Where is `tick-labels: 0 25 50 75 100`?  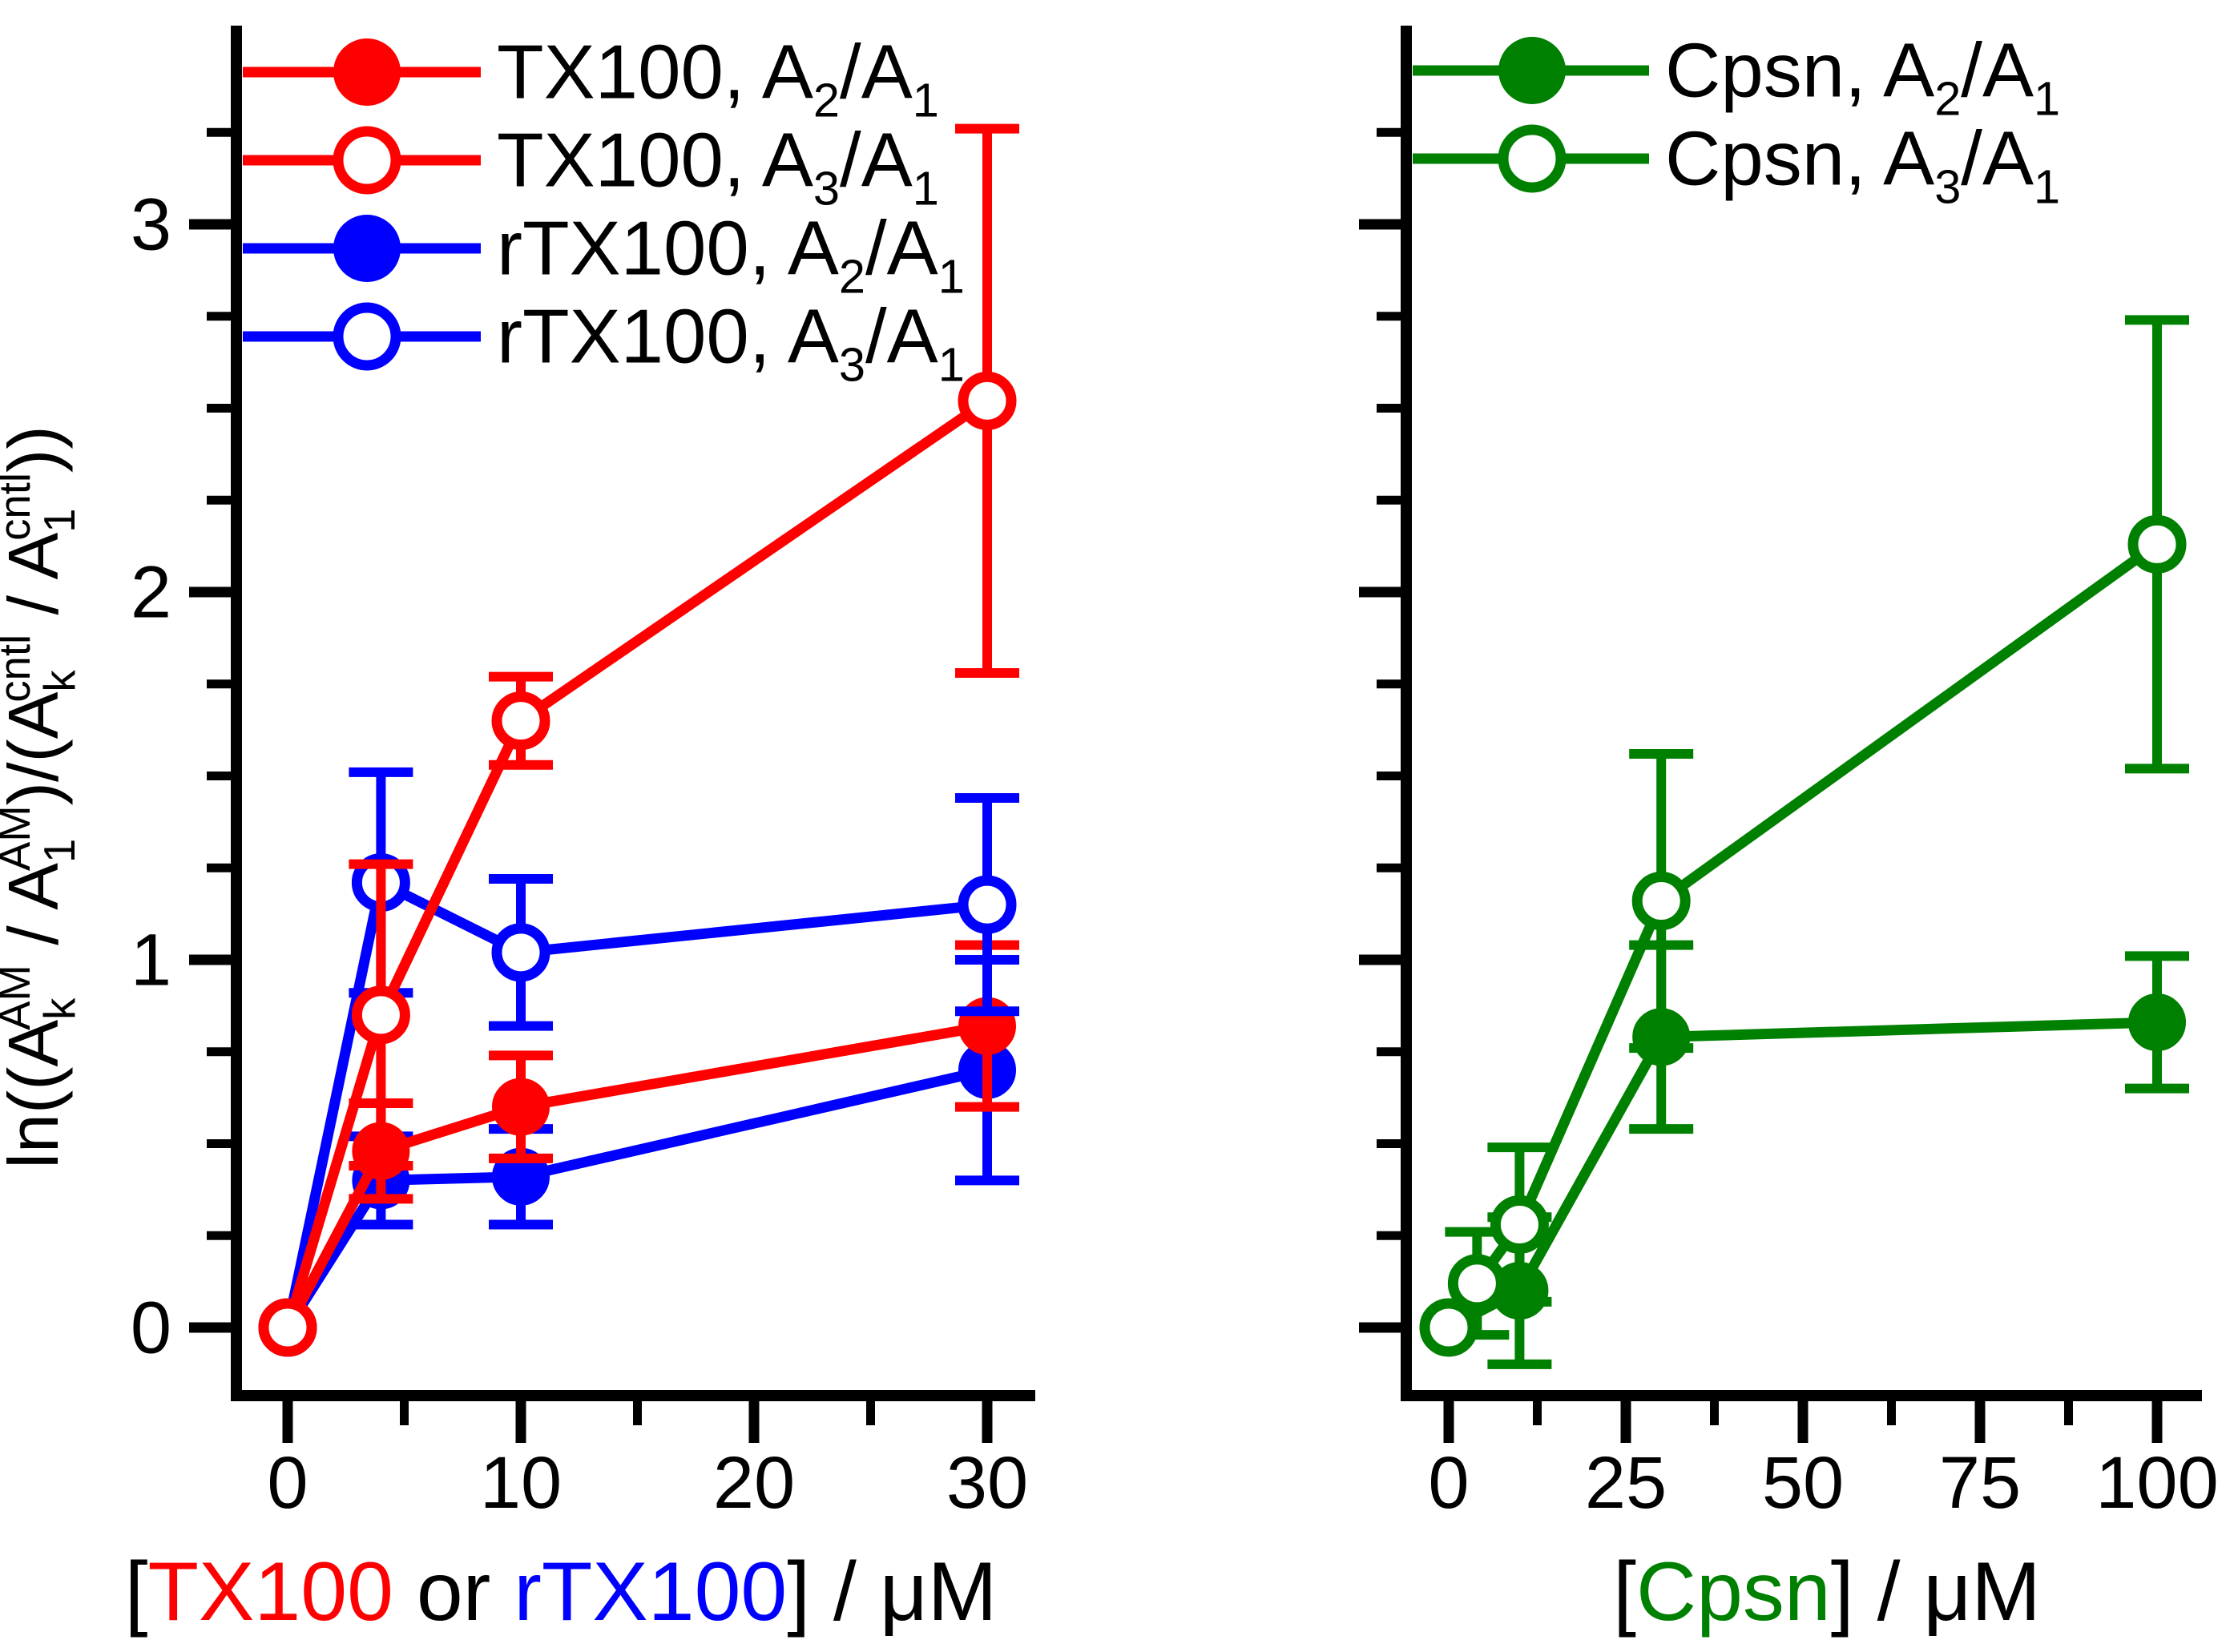 tick-labels: 0 25 50 75 100 is located at coordinates (1823, 1483).